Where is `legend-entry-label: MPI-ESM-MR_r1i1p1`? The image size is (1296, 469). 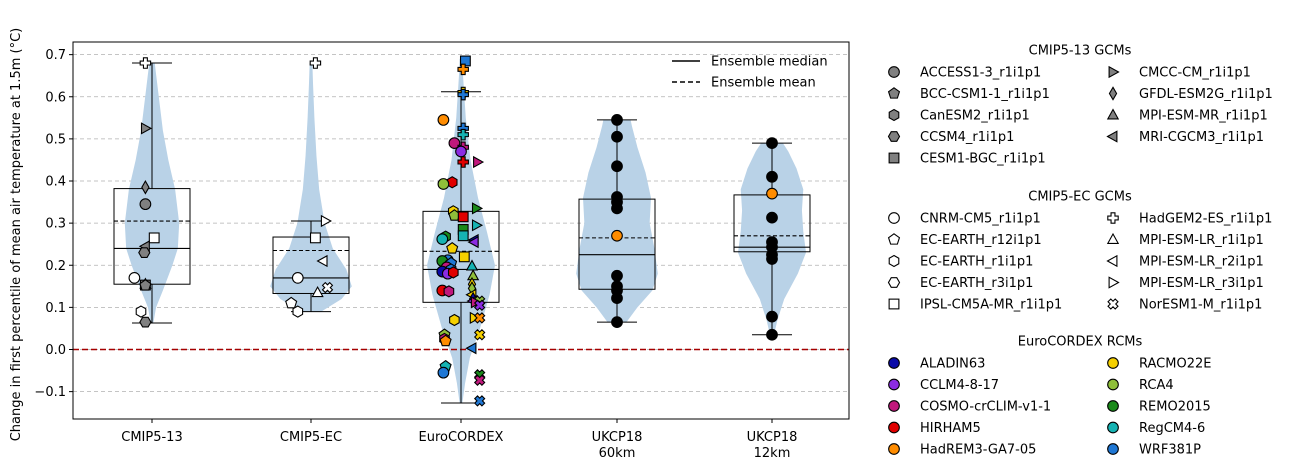
legend-entry-label: MPI-ESM-MR_r1i1p1 is located at coordinates (1203, 116).